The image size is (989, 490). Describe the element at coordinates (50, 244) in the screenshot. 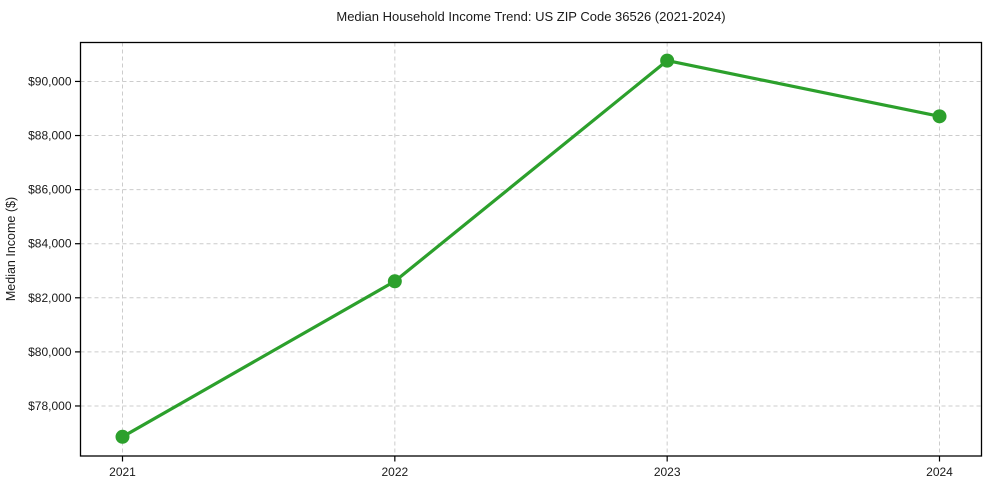

I see `y-tick-label: $84,000` at that location.